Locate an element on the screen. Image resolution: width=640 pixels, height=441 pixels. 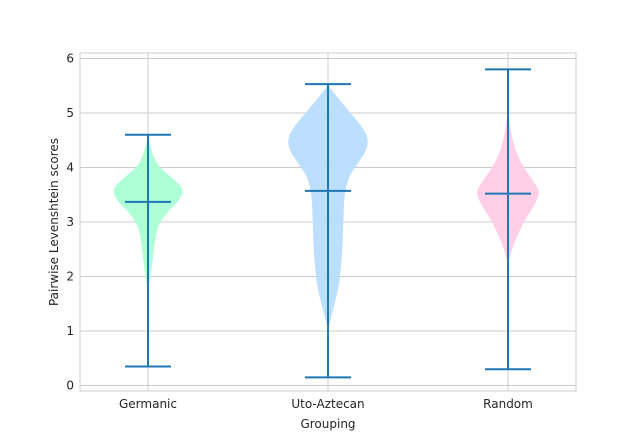
x-tick-label: Germanic is located at coordinates (148, 404).